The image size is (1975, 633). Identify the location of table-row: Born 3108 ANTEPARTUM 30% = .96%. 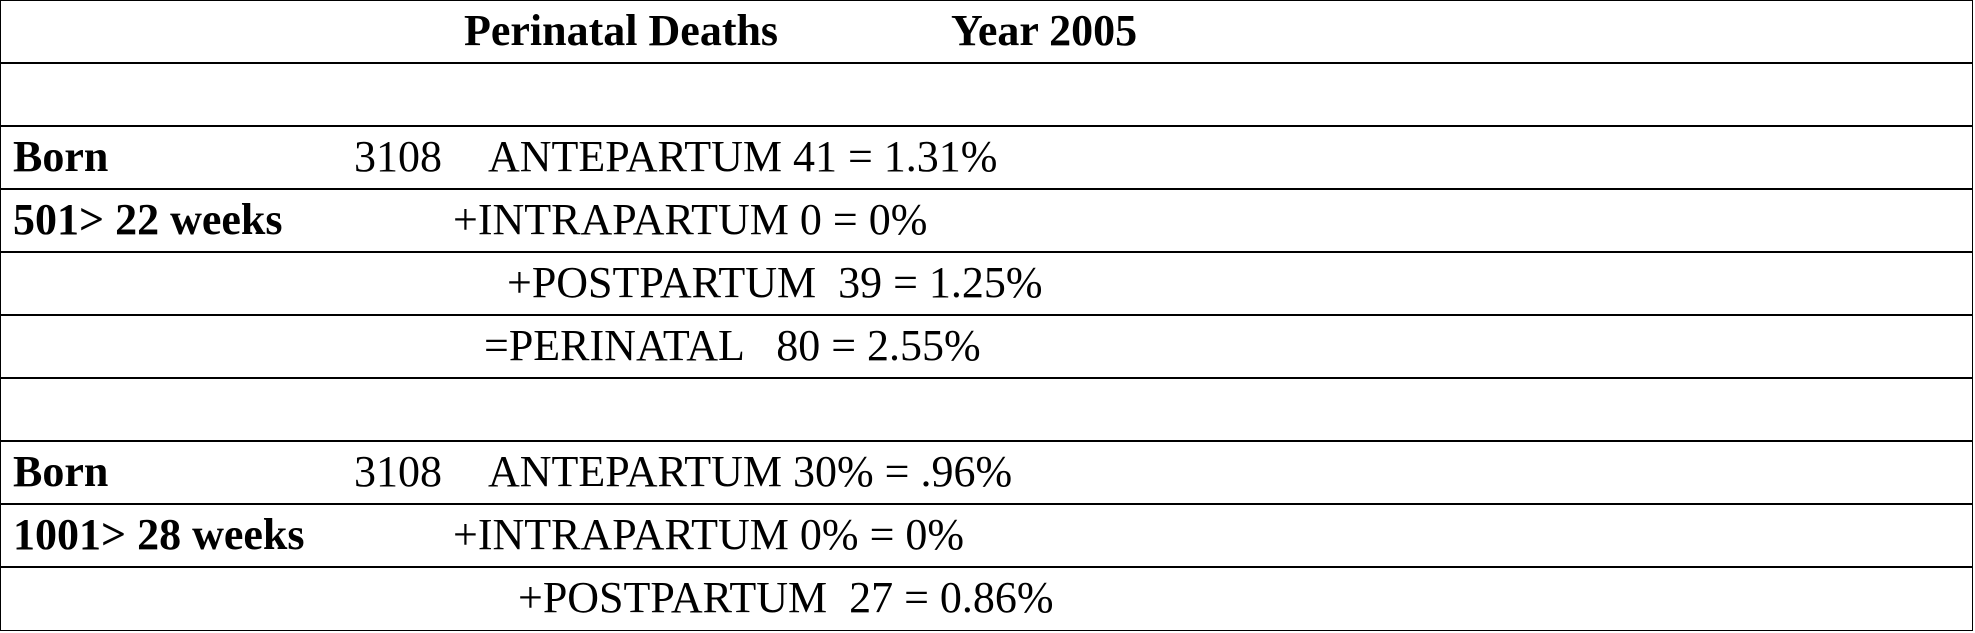
(986, 472).